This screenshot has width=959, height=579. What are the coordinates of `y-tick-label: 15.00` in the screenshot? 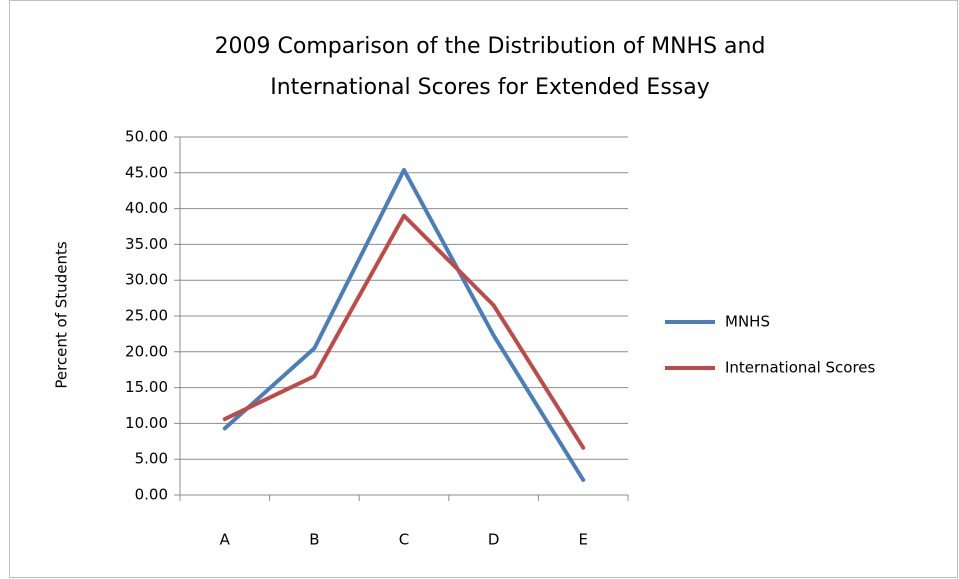 It's located at (146, 387).